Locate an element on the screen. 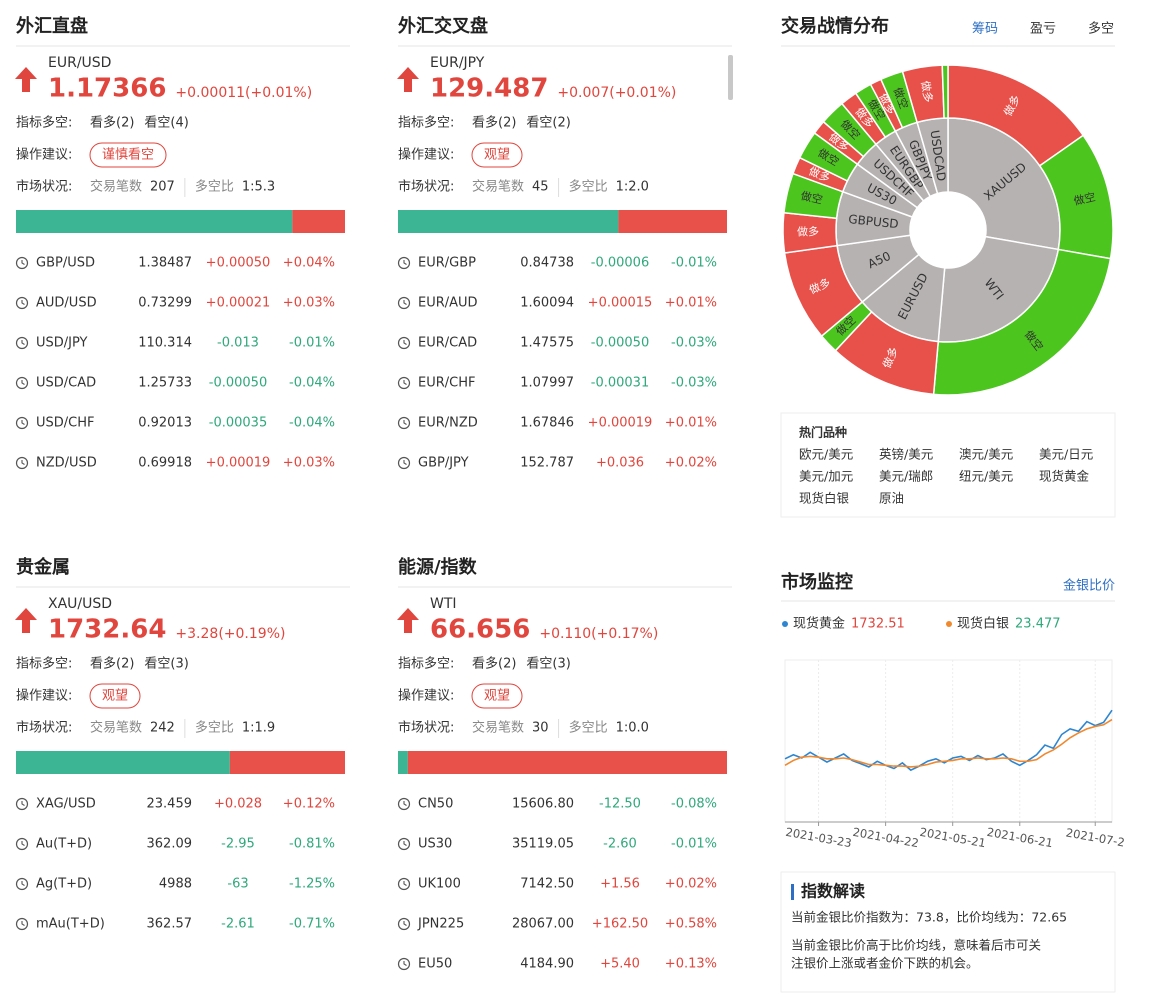  bear-count: 看空(3) is located at coordinates (548, 664).